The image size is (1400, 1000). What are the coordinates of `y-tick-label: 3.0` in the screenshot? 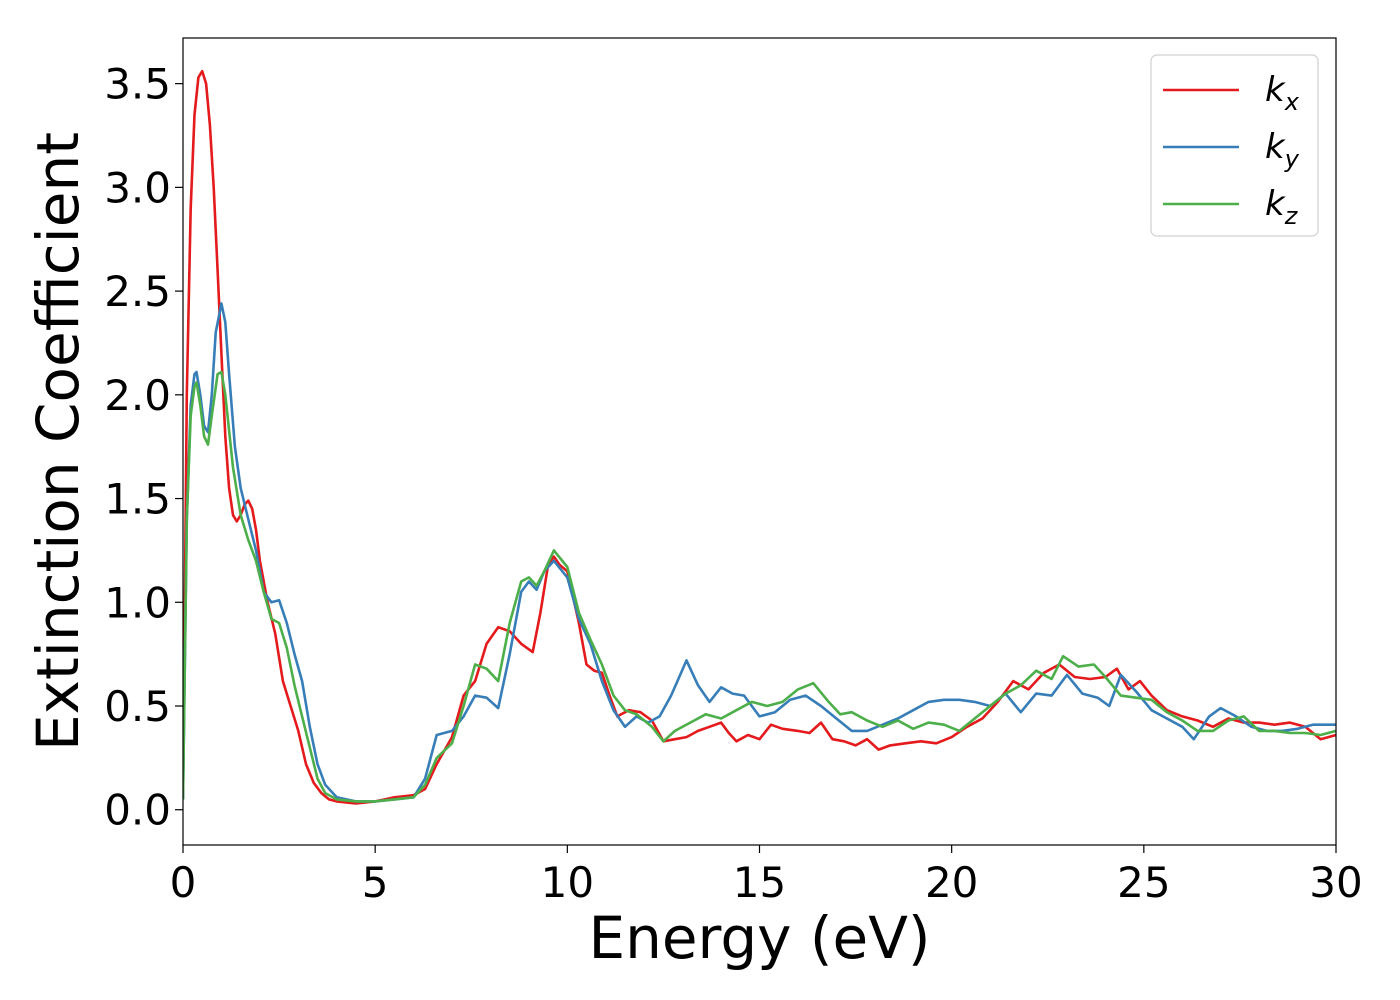 It's located at (137, 187).